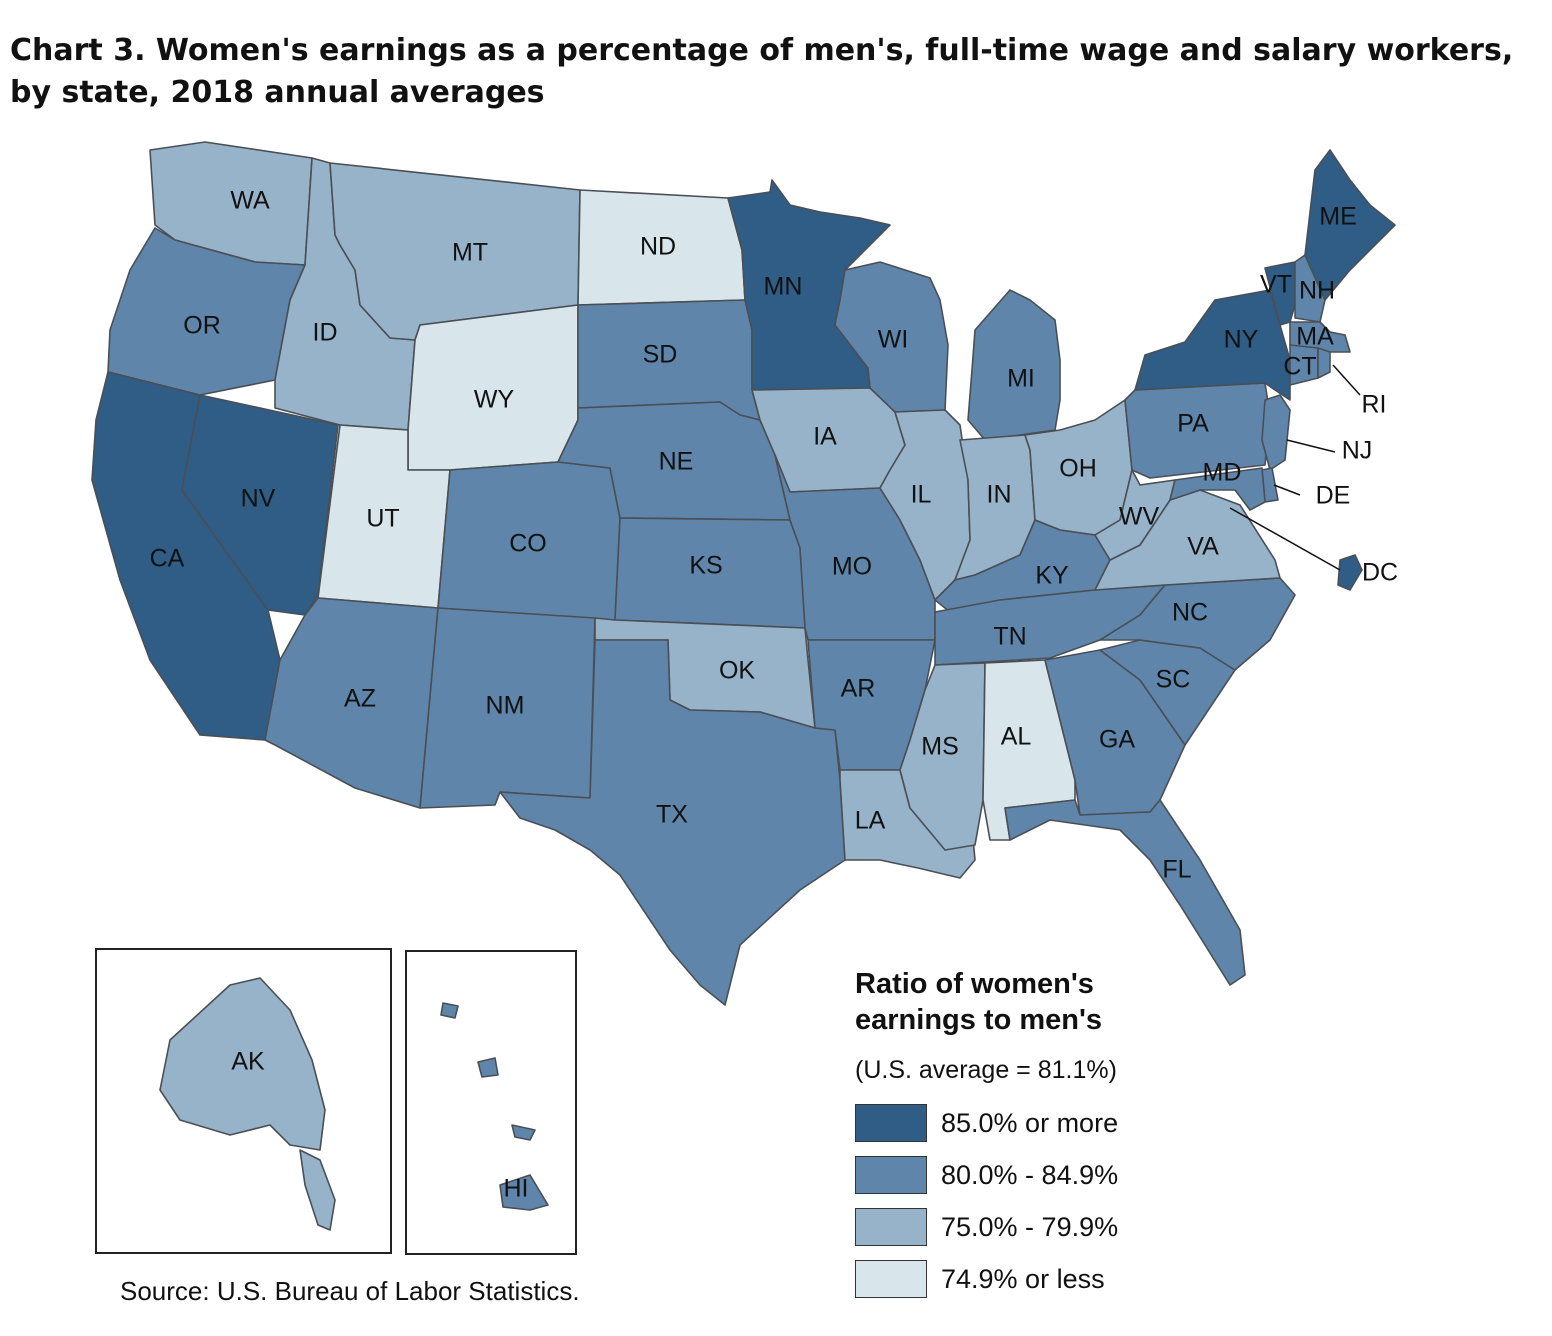 This screenshot has width=1552, height=1336. I want to click on label-MN: MN, so click(783, 287).